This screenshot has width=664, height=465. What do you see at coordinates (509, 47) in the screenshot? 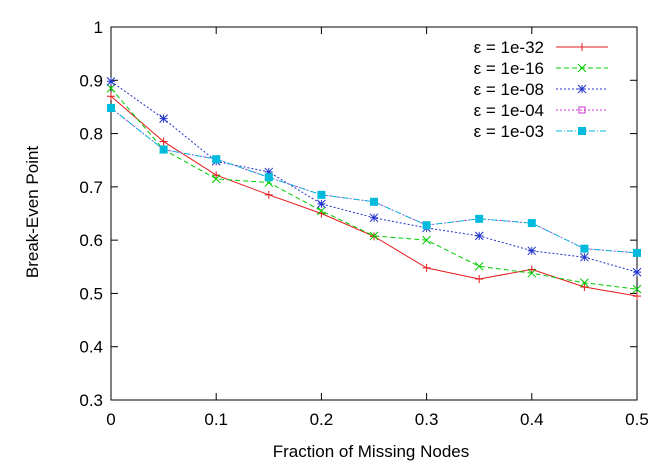
I see `legend-label: ε = 1e-32` at bounding box center [509, 47].